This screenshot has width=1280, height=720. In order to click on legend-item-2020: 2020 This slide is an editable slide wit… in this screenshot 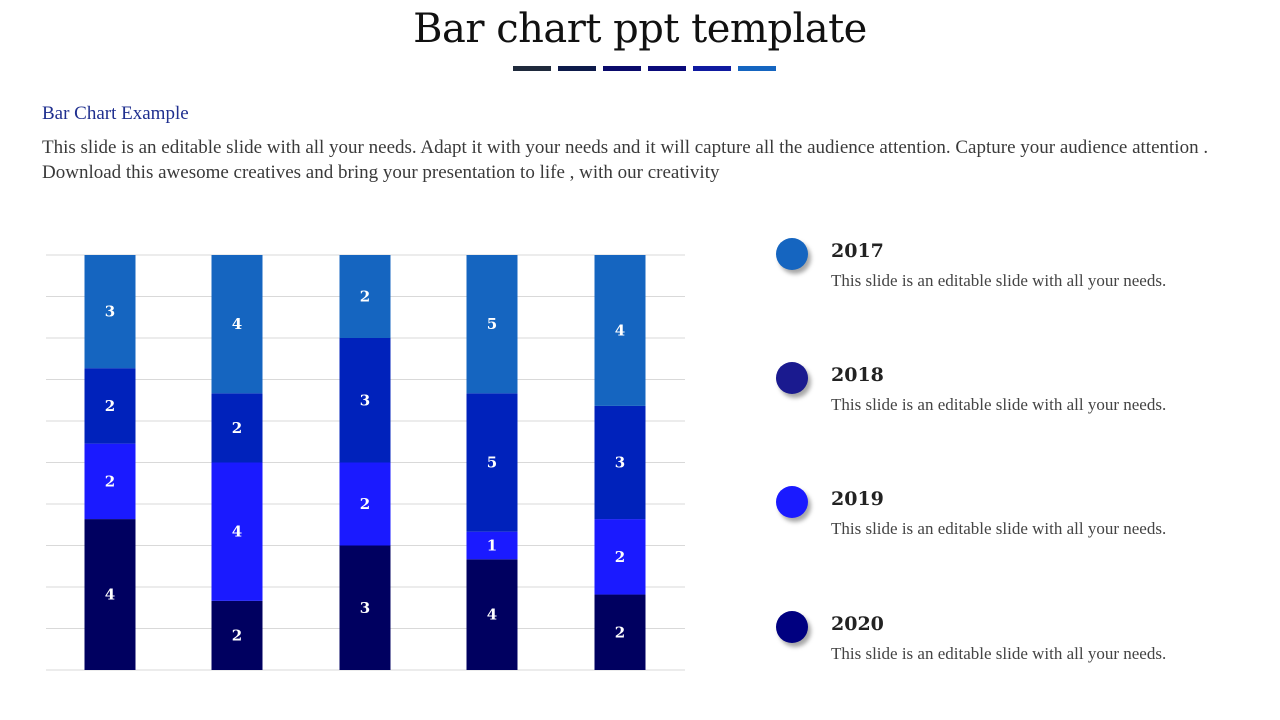, I will do `click(986, 656)`.